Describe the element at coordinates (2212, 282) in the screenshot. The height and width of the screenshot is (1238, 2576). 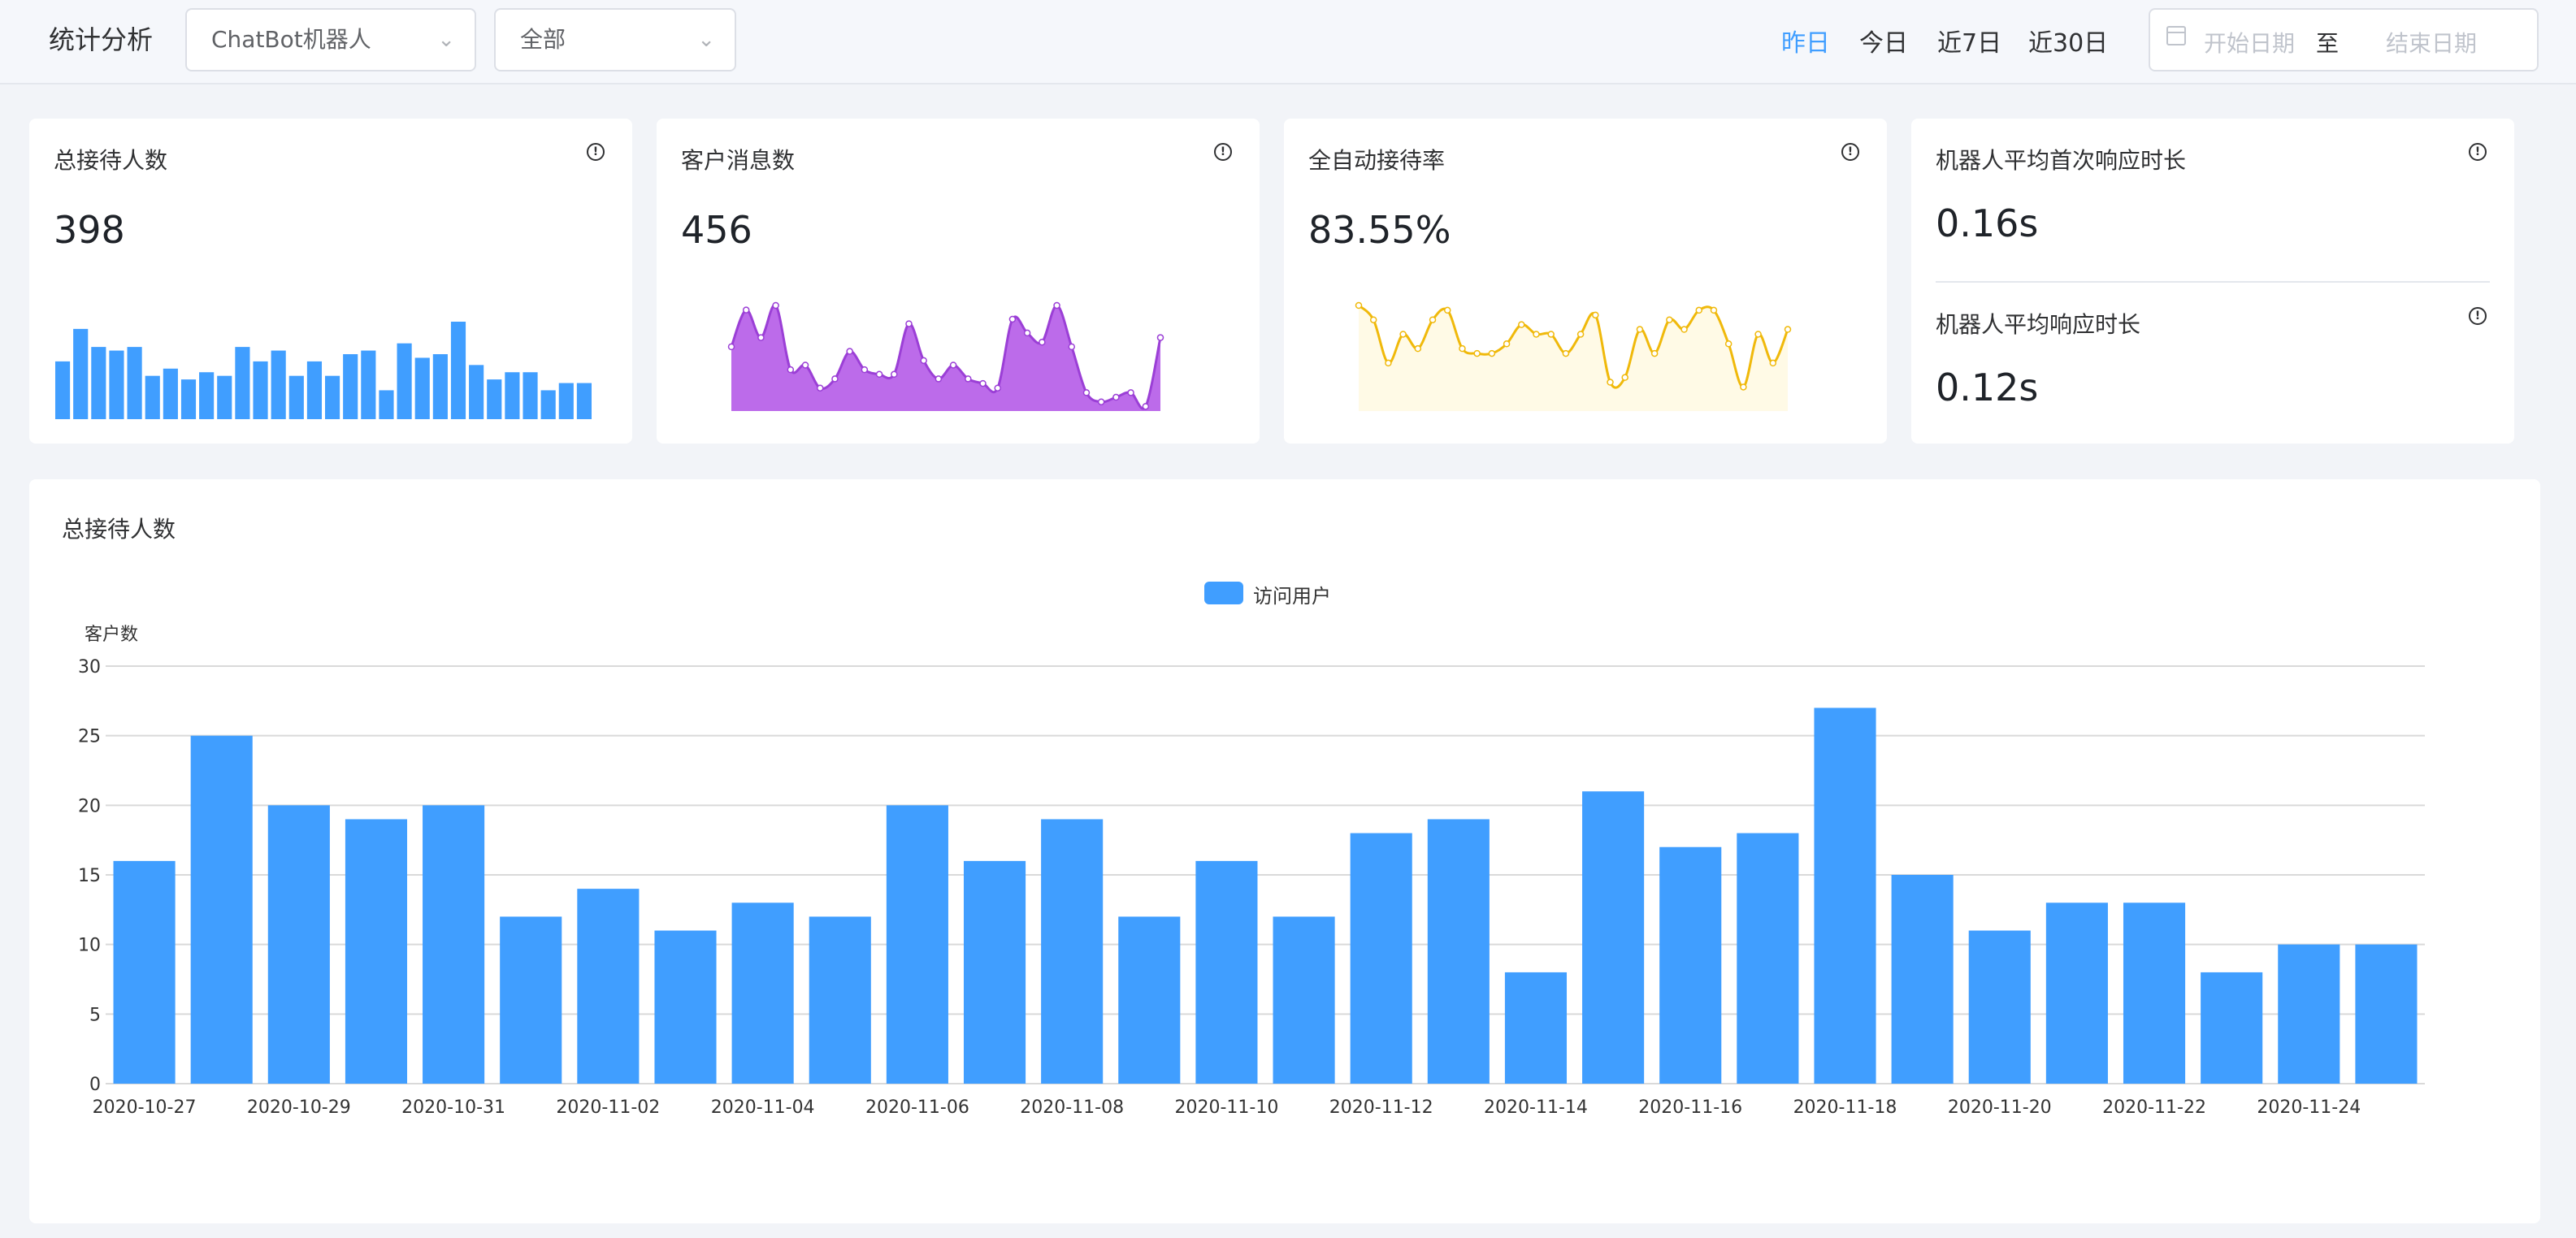
I see `card-response-time: 机器人平均首次响应时长 ! 0.16s 机器人平均响应时长 ! 0.12s` at that location.